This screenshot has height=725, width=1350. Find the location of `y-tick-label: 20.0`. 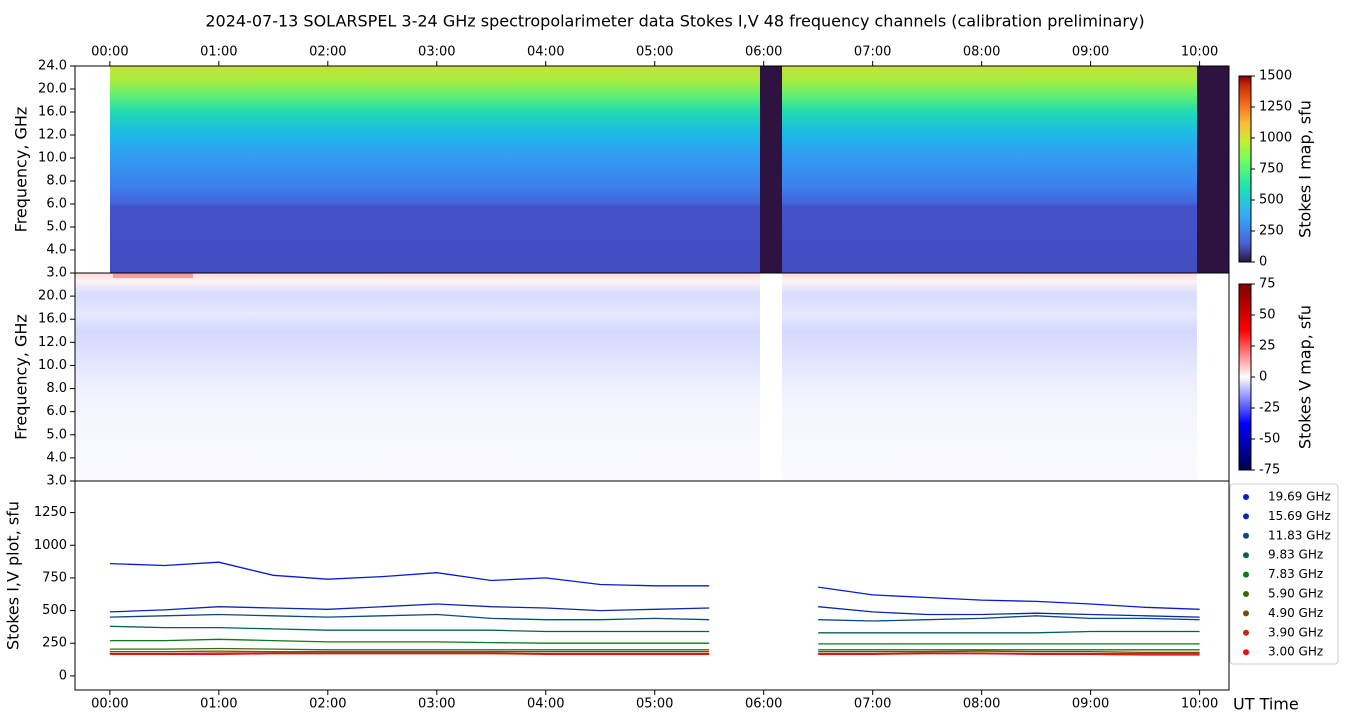

y-tick-label: 20.0 is located at coordinates (52, 296).